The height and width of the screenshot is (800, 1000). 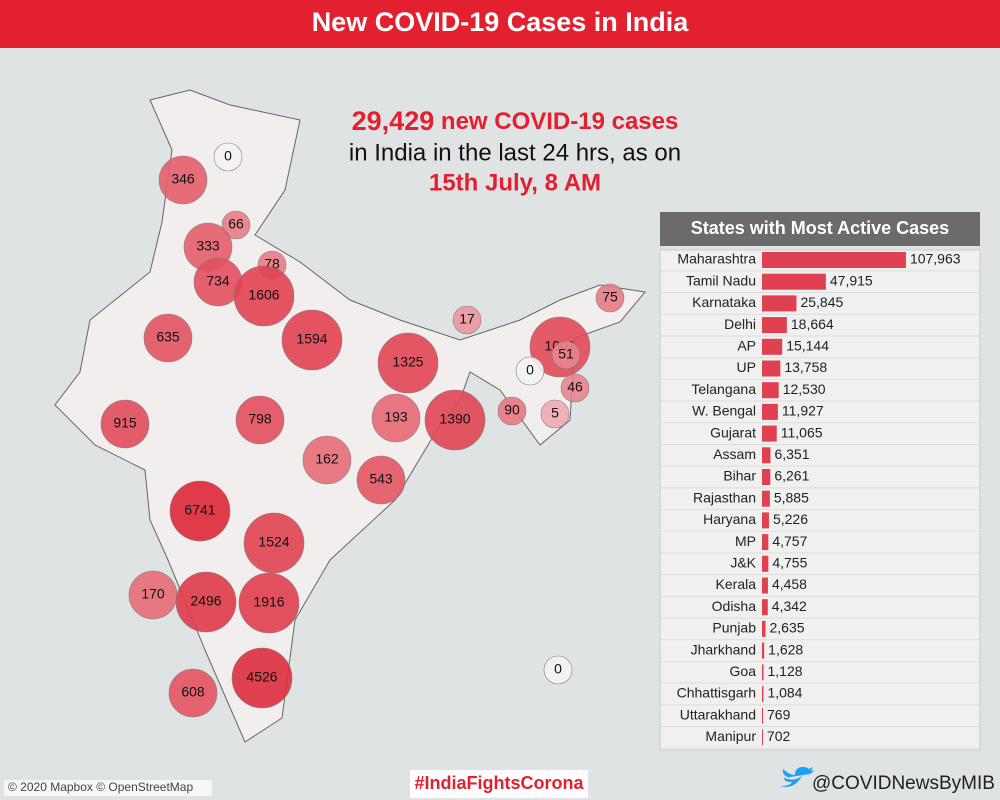 I want to click on value-label: 107,963, so click(x=935, y=259).